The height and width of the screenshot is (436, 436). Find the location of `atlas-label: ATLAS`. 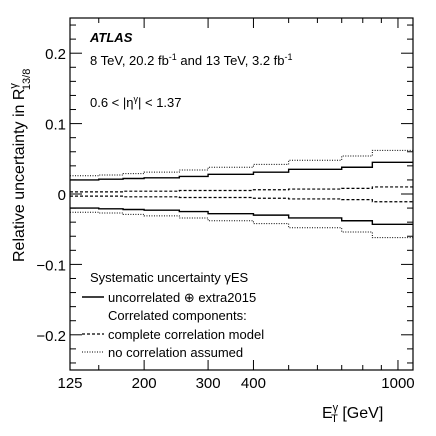

atlas-label: ATLAS is located at coordinates (111, 37).